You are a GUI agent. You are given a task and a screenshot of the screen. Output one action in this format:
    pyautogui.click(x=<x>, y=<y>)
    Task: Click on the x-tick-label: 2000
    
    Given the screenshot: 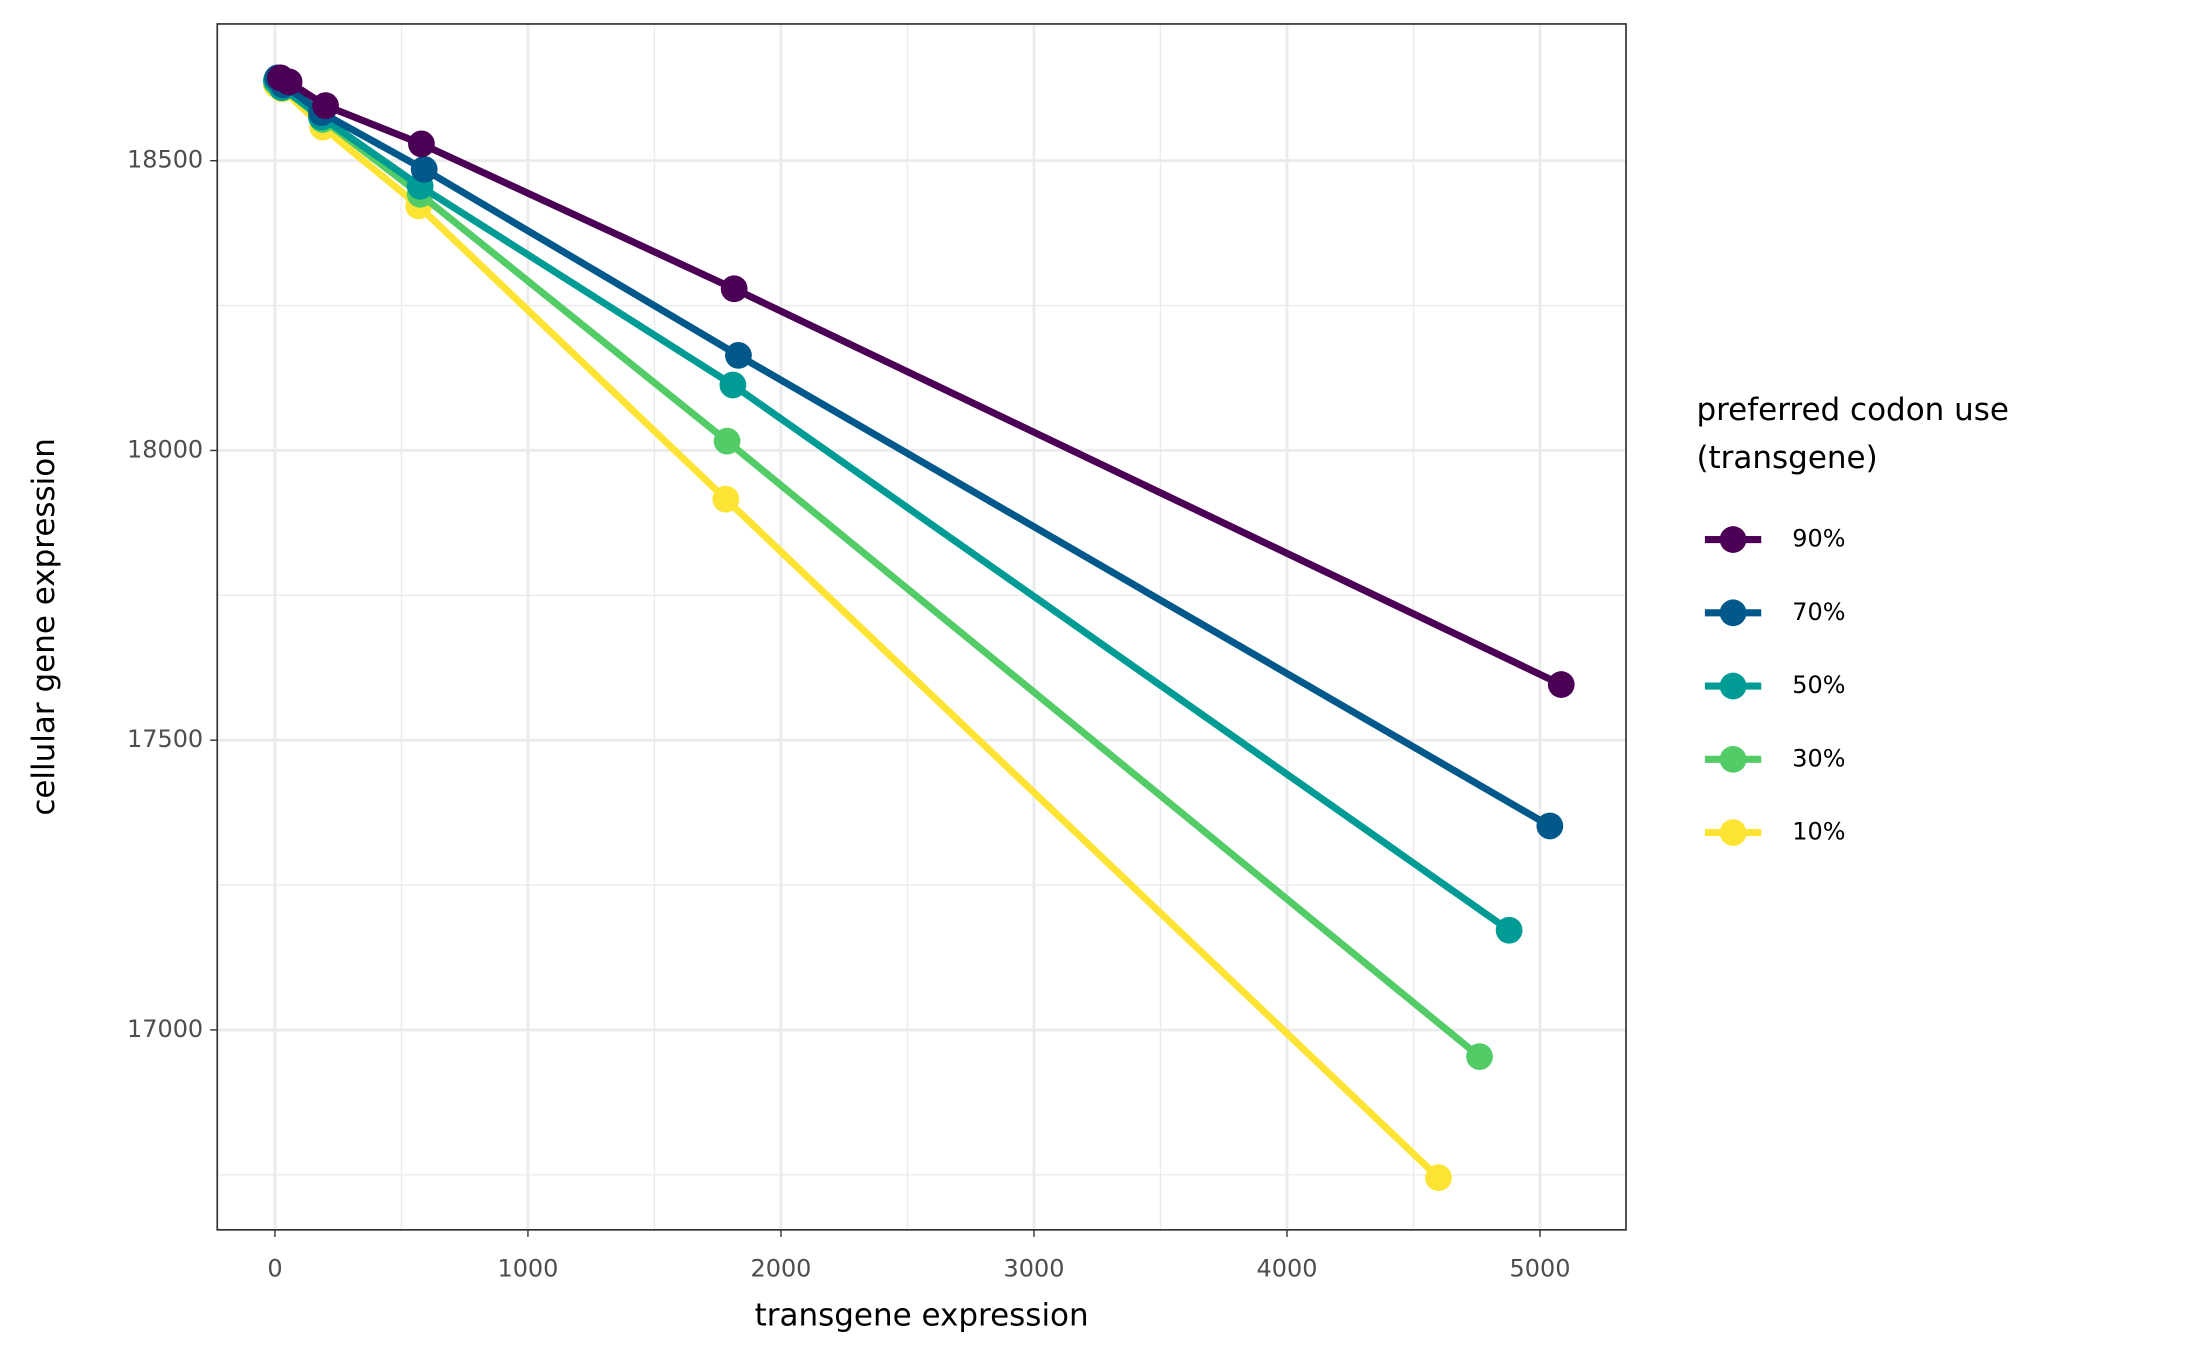 What is the action you would take?
    pyautogui.click(x=780, y=1268)
    